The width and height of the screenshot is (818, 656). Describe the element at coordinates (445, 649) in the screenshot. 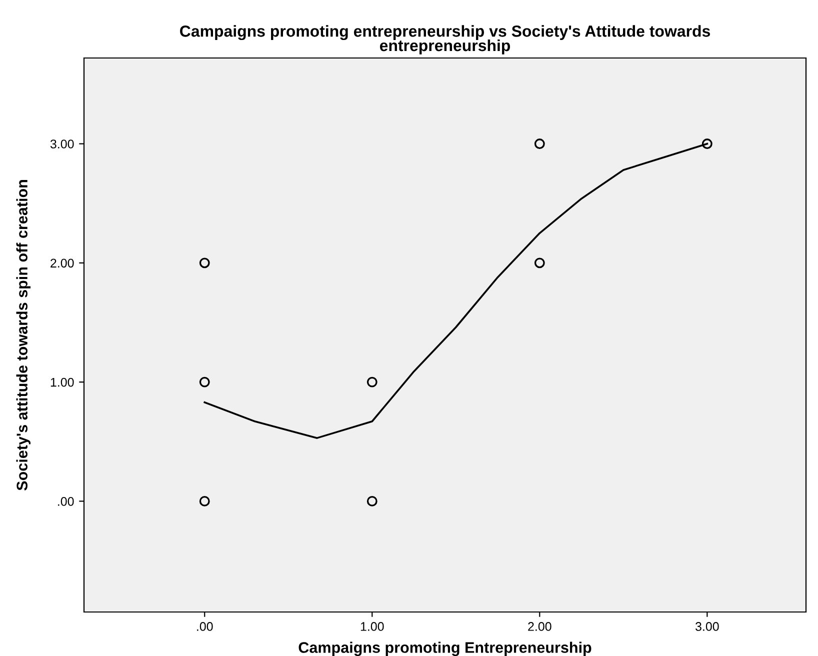

I see `x-axis-title: Campaigns promoting Entrepreneurship` at that location.